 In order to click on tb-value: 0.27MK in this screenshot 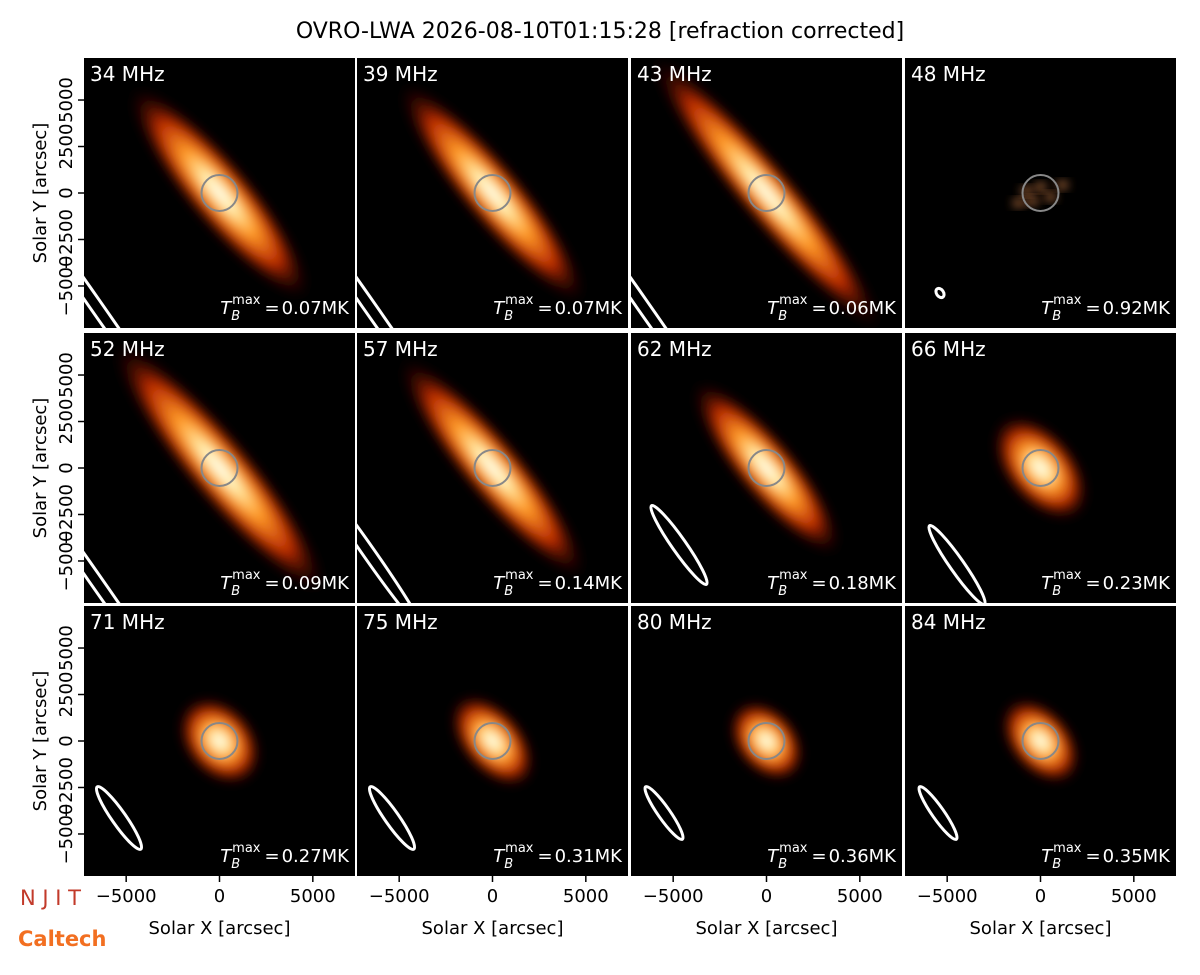, I will do `click(316, 856)`.